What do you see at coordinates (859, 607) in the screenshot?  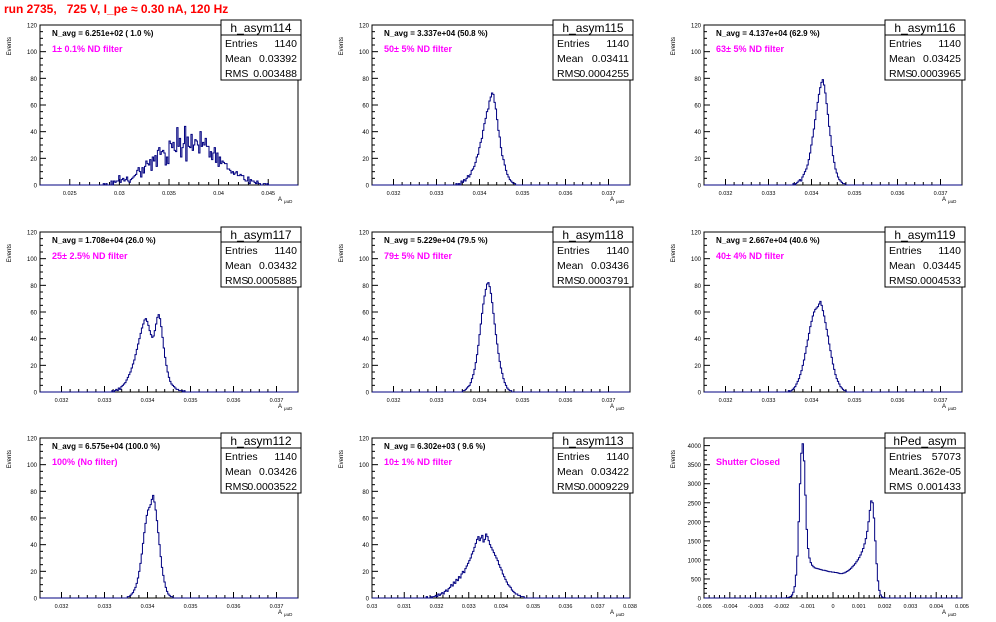 I see `x-tick-label: 0.001` at bounding box center [859, 607].